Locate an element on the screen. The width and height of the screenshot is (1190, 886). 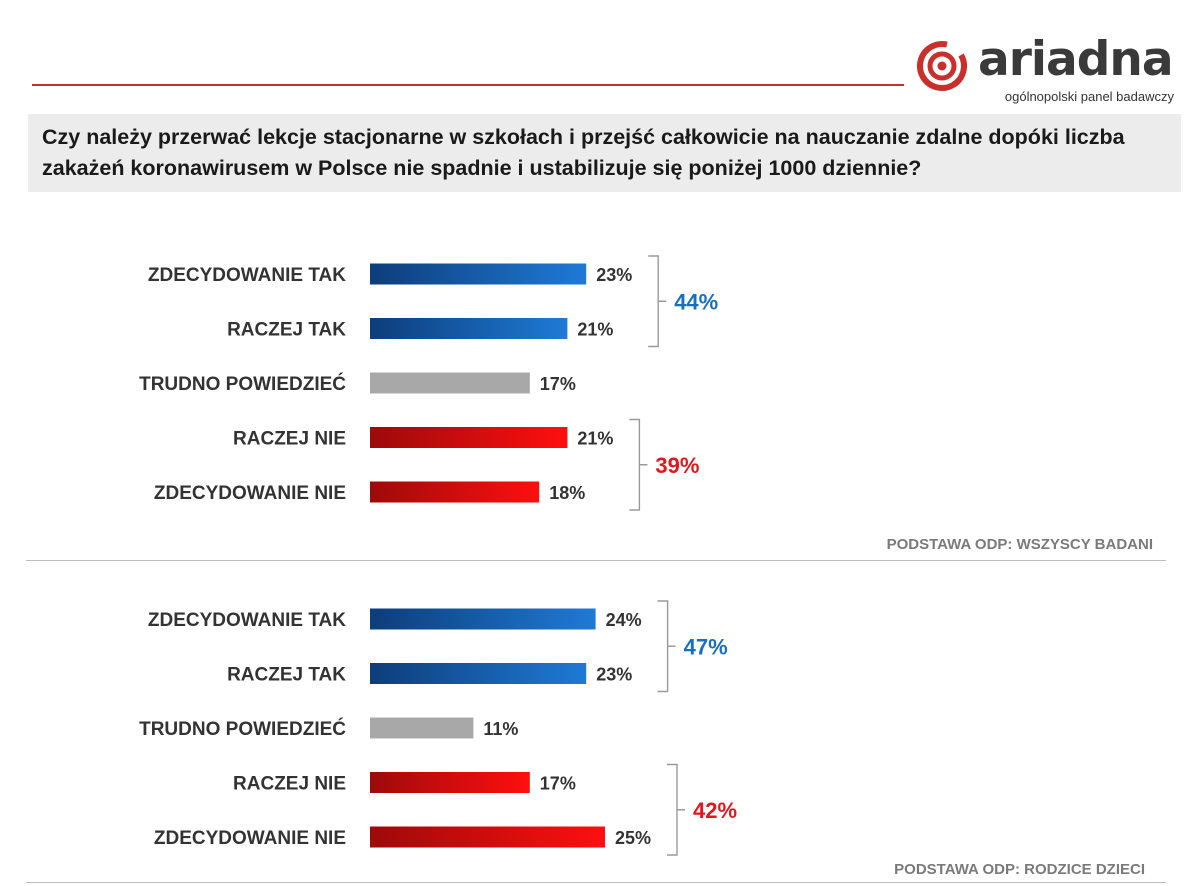
group-total-label: 44% is located at coordinates (696, 301).